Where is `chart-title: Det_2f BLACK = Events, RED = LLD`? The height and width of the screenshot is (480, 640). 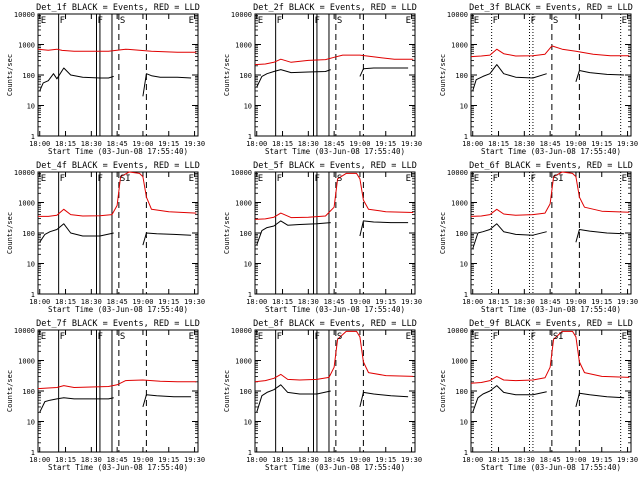 chart-title: Det_2f BLACK = Events, RED = LLD is located at coordinates (335, 8).